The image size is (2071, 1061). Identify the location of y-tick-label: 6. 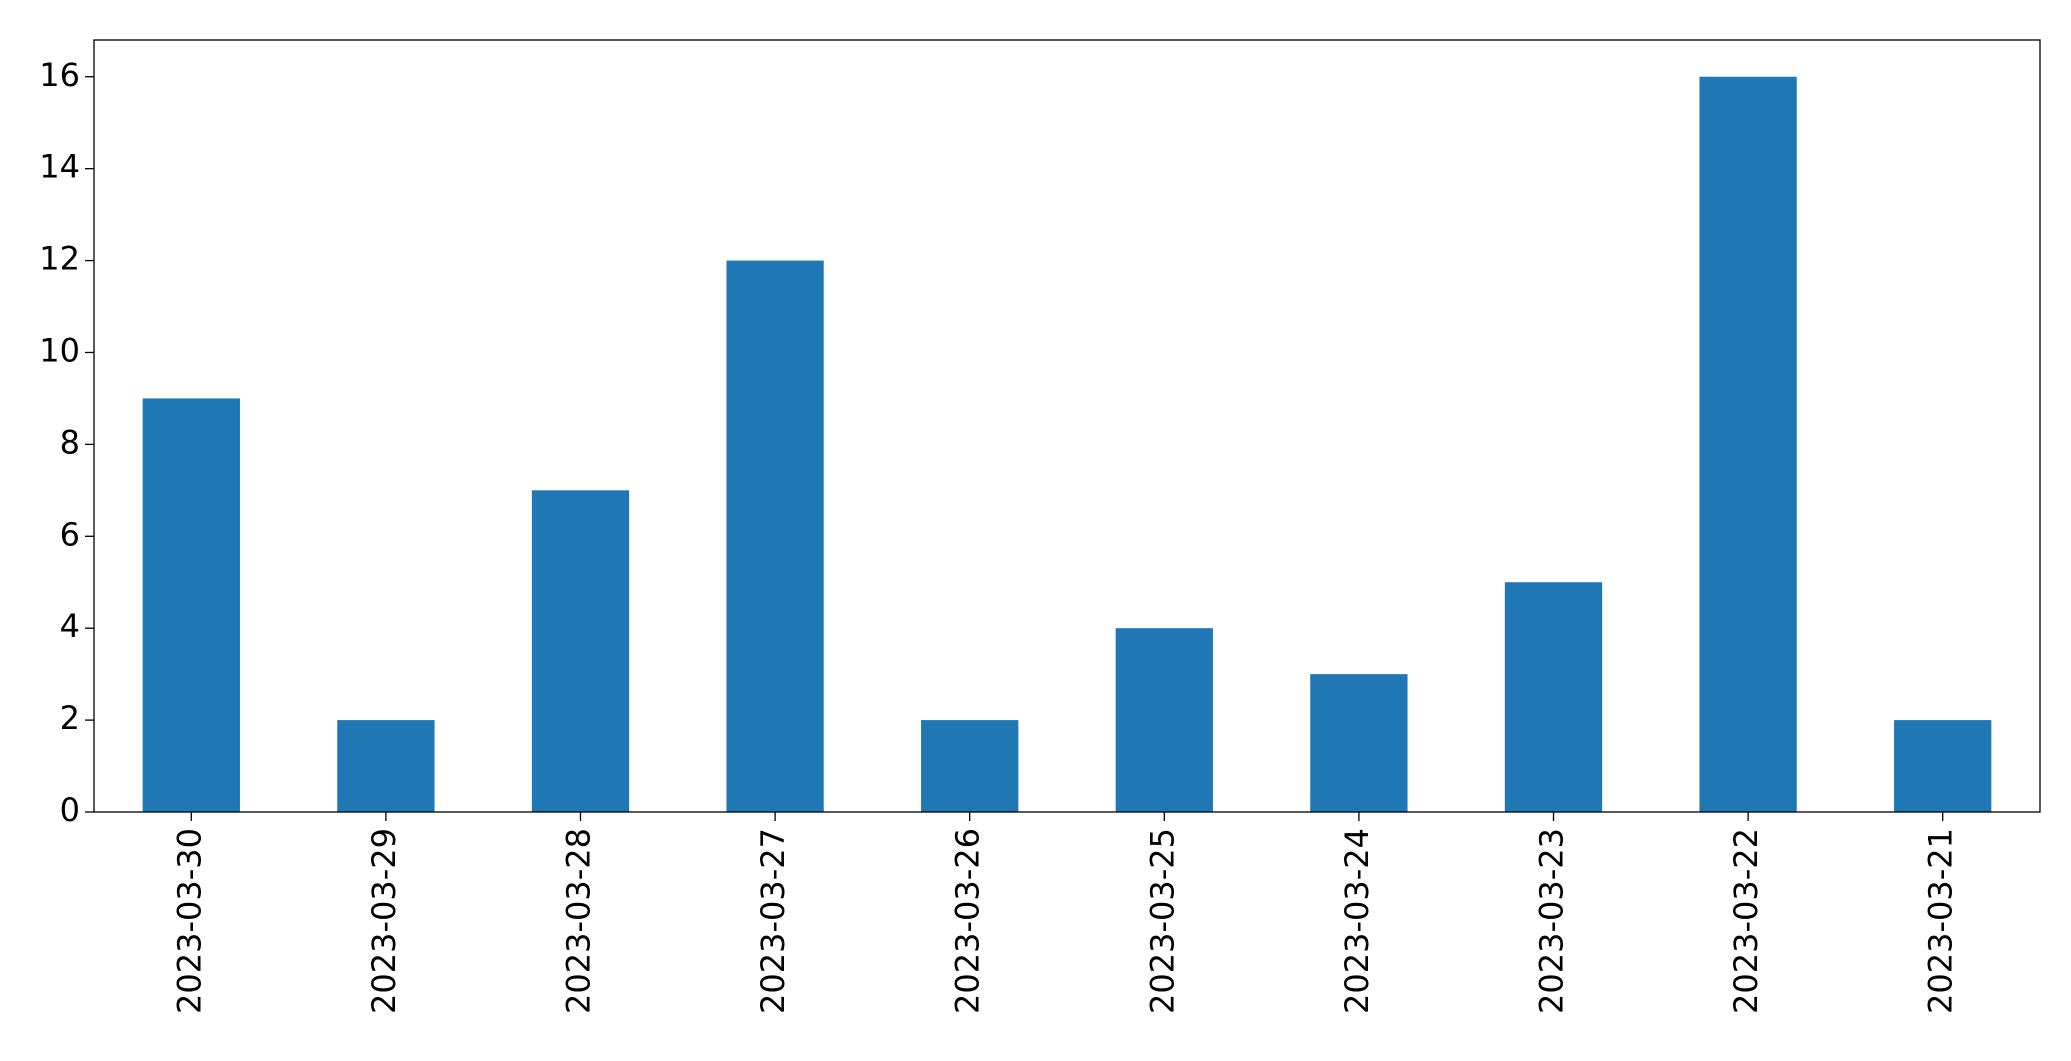
(70, 534).